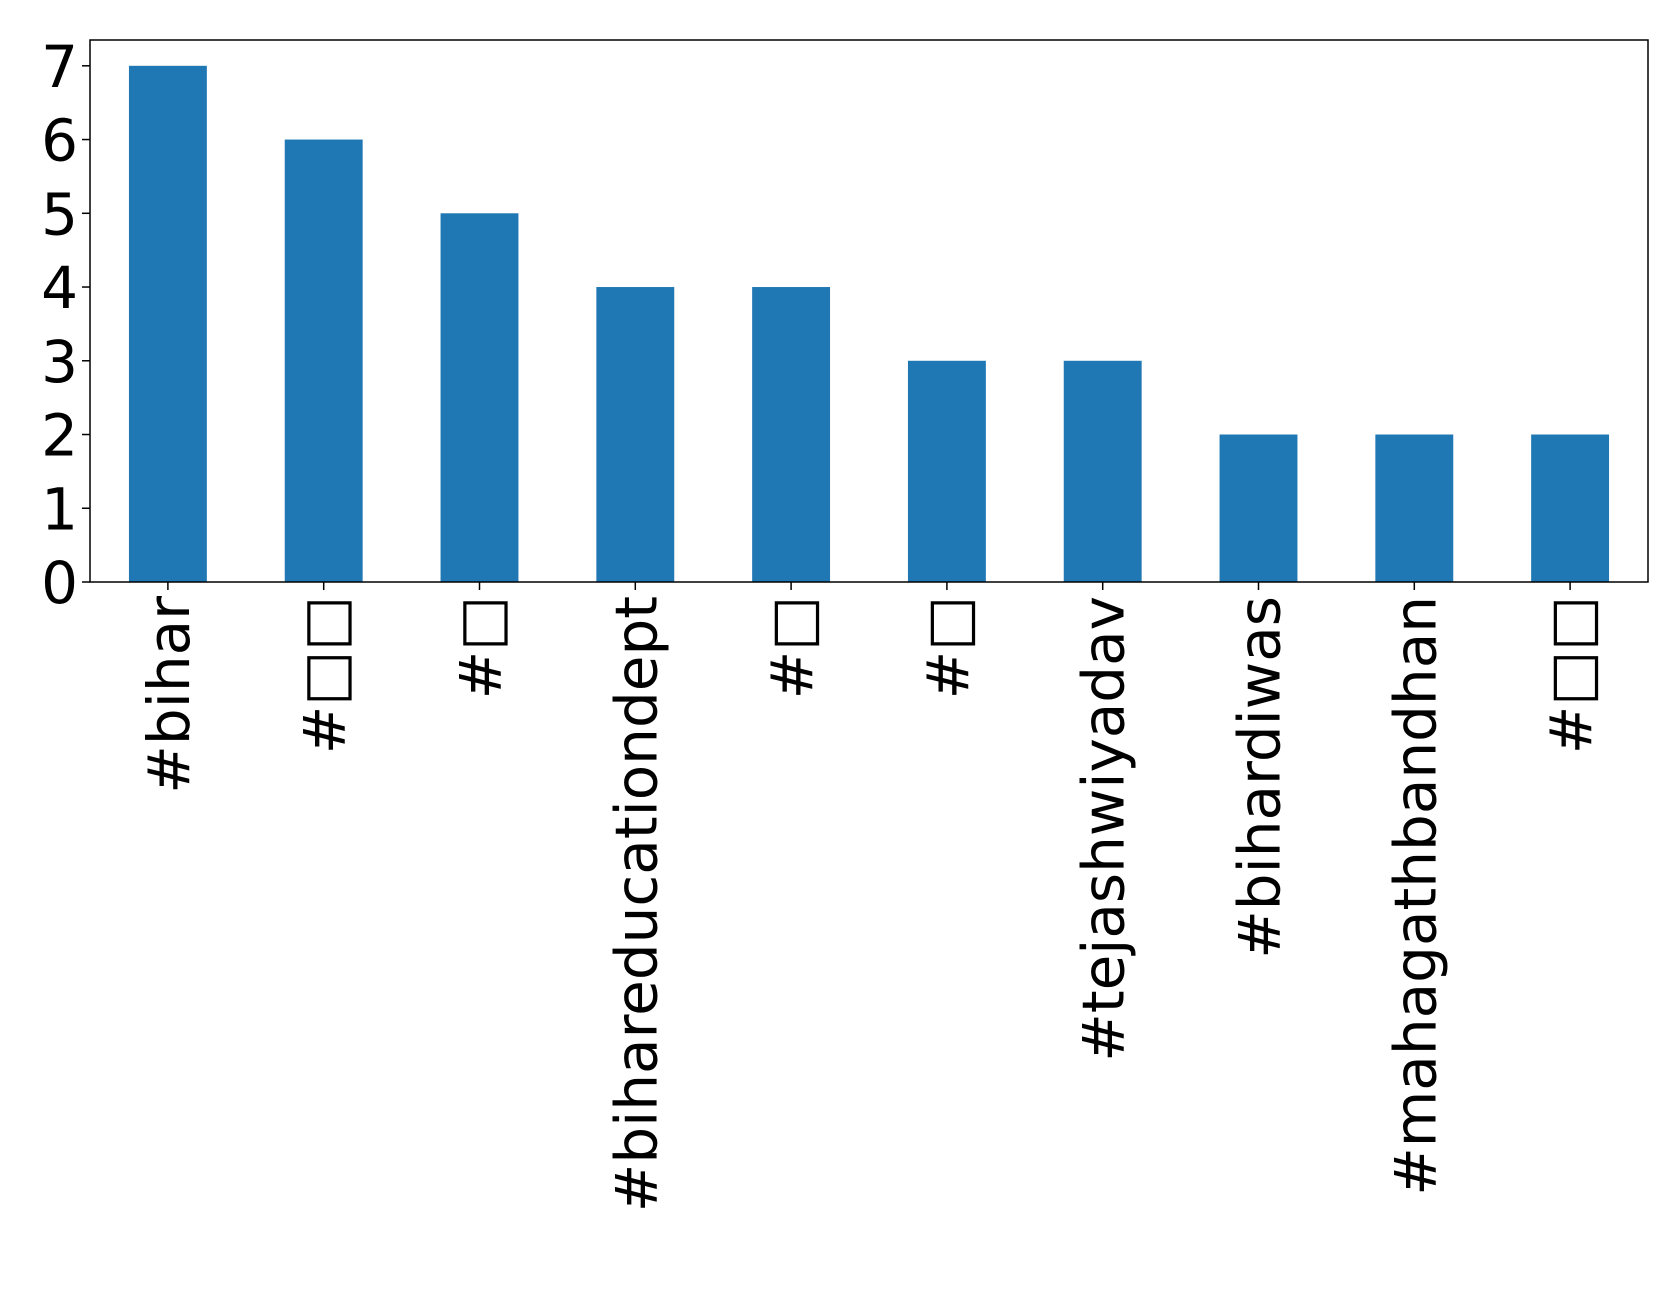  I want to click on y-tick-label: 0, so click(59, 583).